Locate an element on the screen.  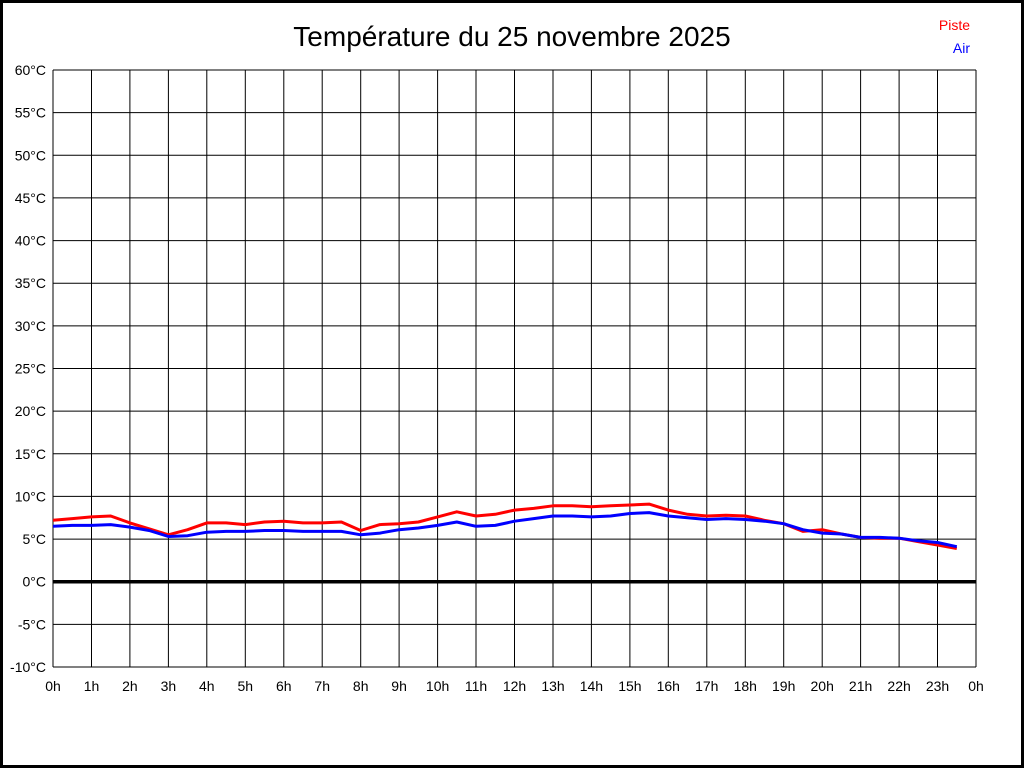
legend-label-air: Air is located at coordinates (961, 48).